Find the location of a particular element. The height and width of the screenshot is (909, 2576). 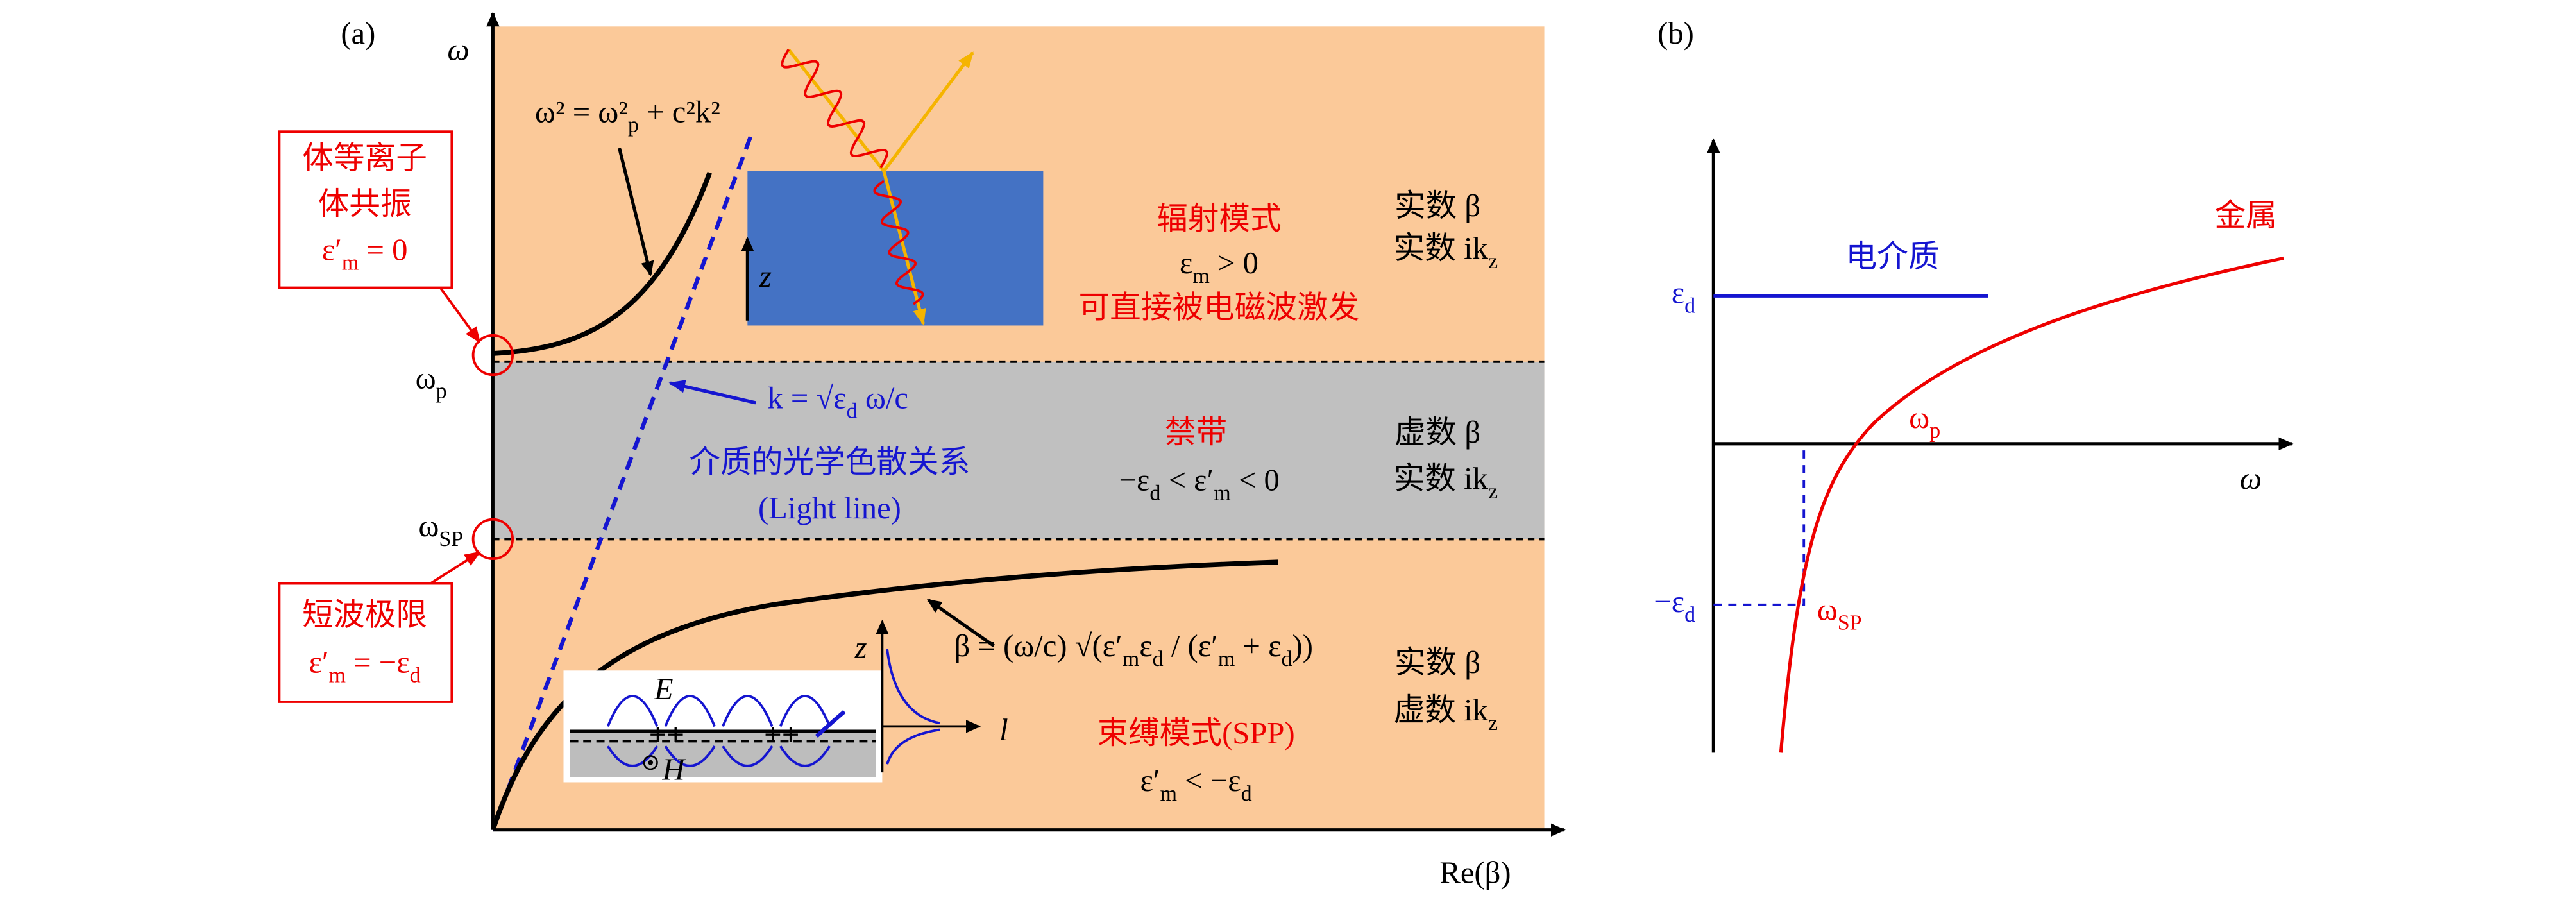

h-field-symbol is located at coordinates (650, 762).